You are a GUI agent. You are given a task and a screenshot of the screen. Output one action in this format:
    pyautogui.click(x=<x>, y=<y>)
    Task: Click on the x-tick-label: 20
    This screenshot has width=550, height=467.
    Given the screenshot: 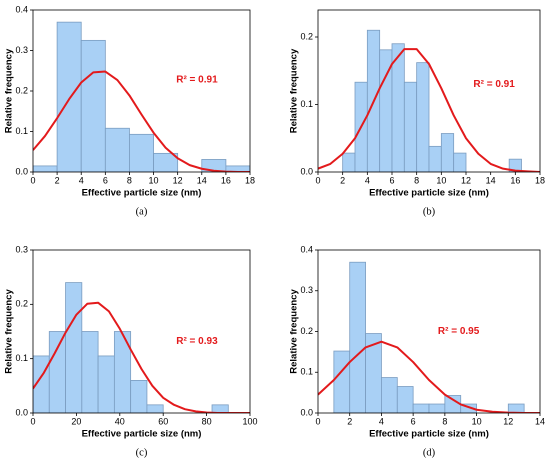 What is the action you would take?
    pyautogui.click(x=76, y=421)
    